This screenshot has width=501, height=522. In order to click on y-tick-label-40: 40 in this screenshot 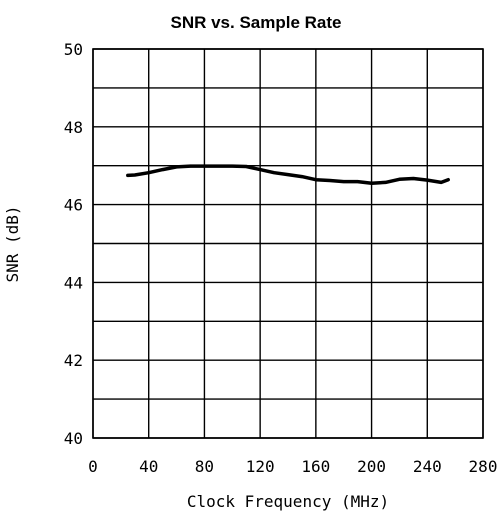, I will do `click(73, 438)`.